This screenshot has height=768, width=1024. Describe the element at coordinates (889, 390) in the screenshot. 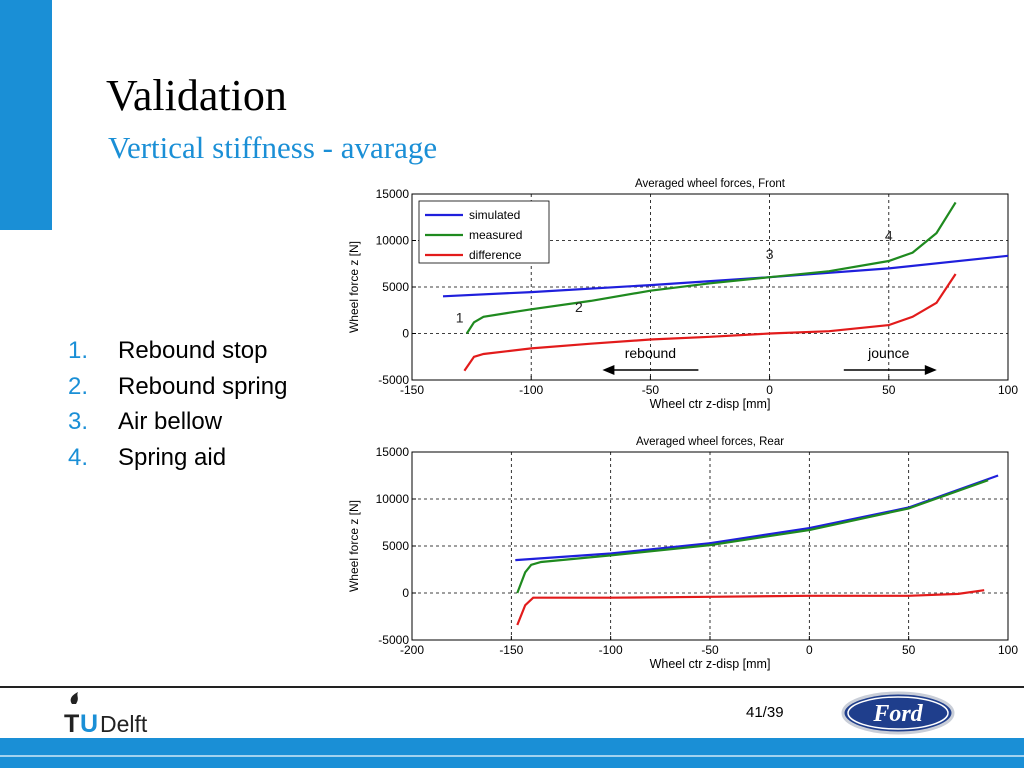

I see `front-x-tick-label: 50` at that location.